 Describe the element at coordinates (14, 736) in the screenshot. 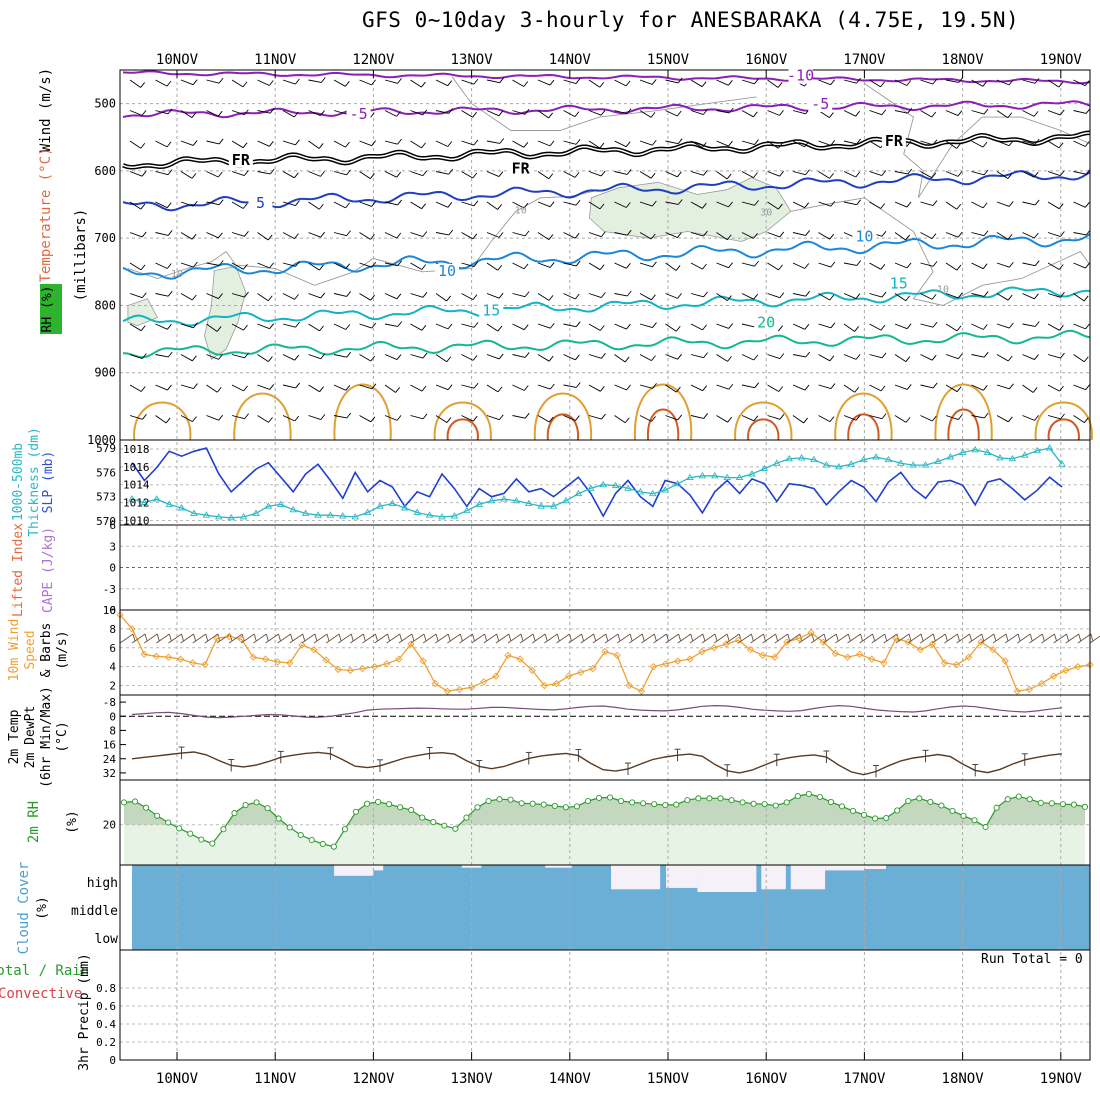

I see `temp-label-1: 2m Temp` at that location.